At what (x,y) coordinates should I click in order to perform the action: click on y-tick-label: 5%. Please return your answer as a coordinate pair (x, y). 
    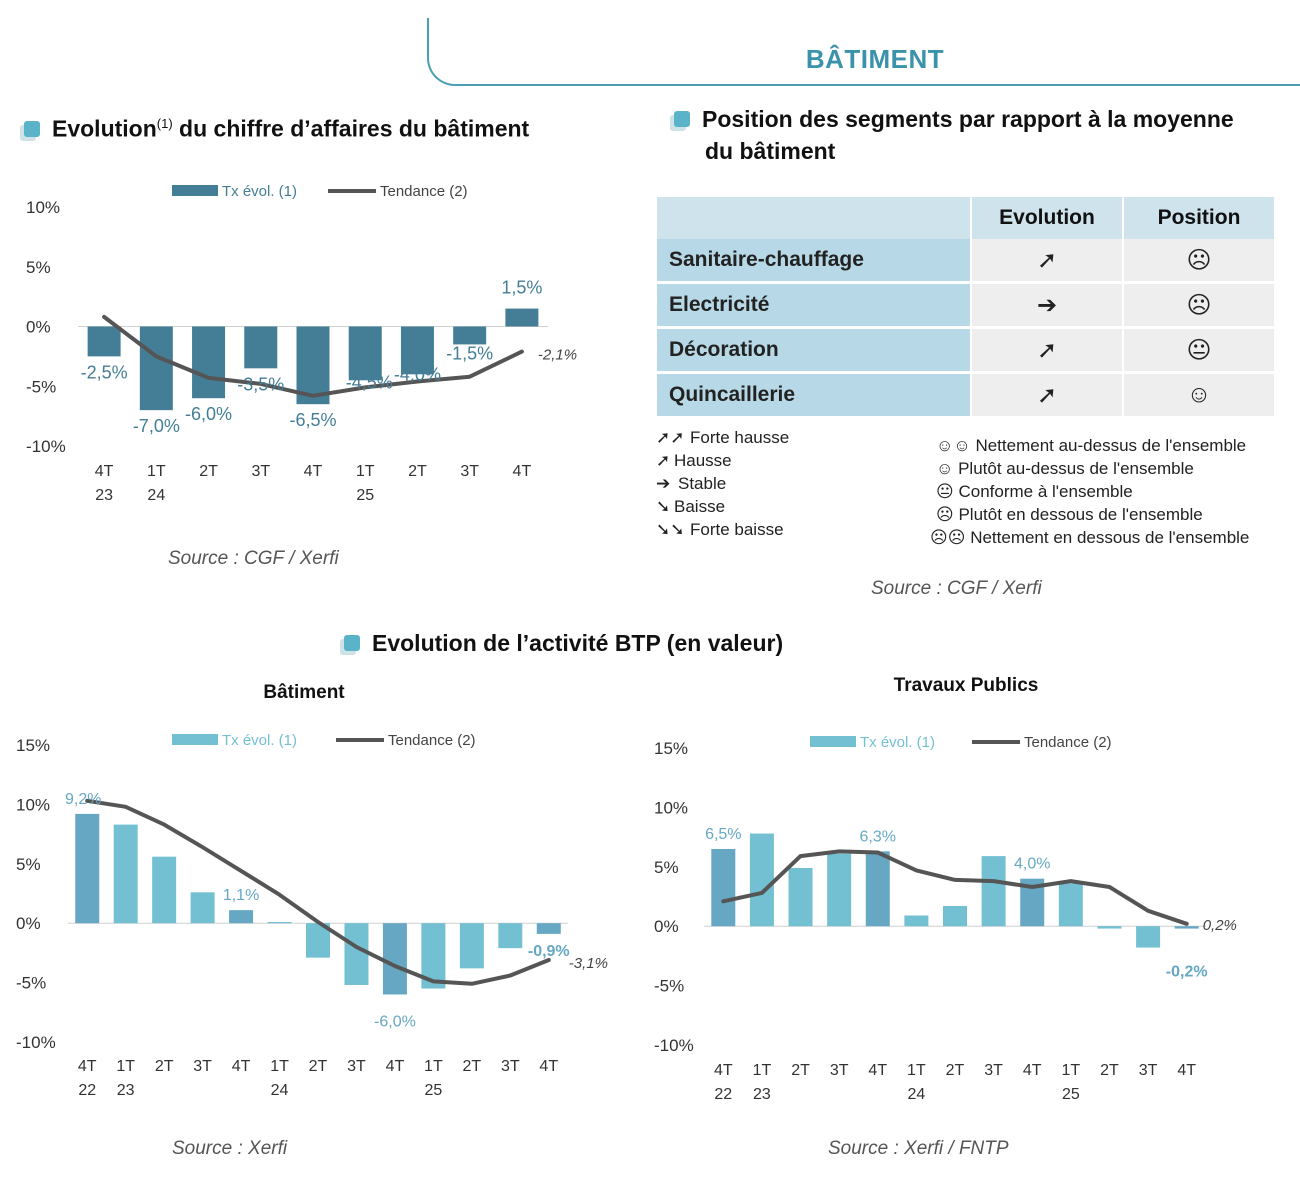
    Looking at the image, I should click on (28, 864).